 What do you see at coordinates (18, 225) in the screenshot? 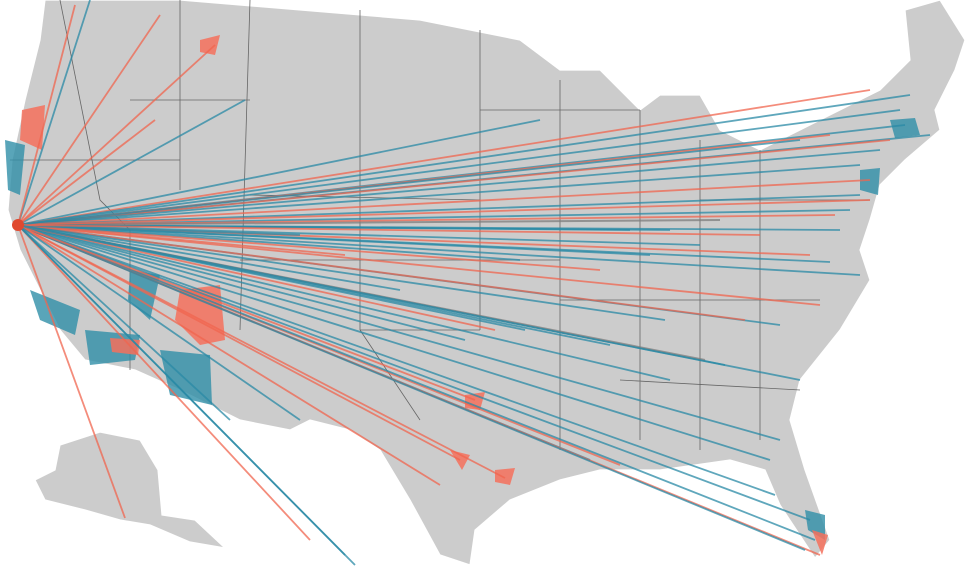
I see `origin-hub` at bounding box center [18, 225].